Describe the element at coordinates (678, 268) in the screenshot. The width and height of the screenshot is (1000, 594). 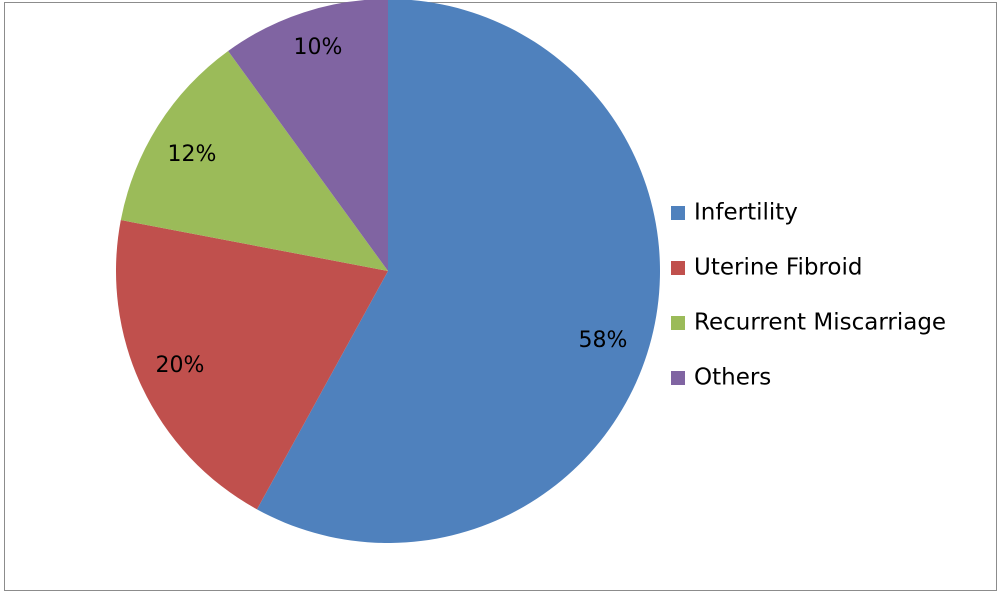
I see `legend-swatch-uterine-fibroid` at that location.